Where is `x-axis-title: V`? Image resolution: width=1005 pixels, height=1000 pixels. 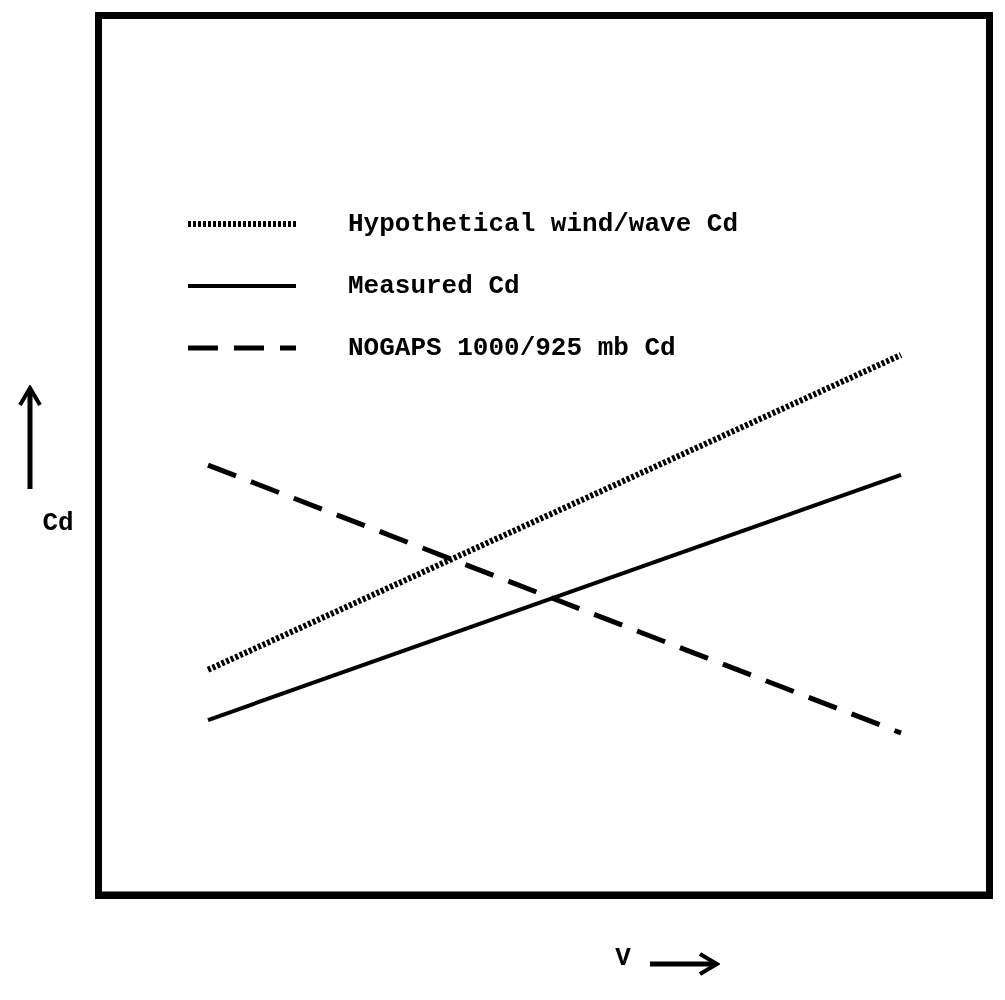
x-axis-title: V is located at coordinates (623, 958).